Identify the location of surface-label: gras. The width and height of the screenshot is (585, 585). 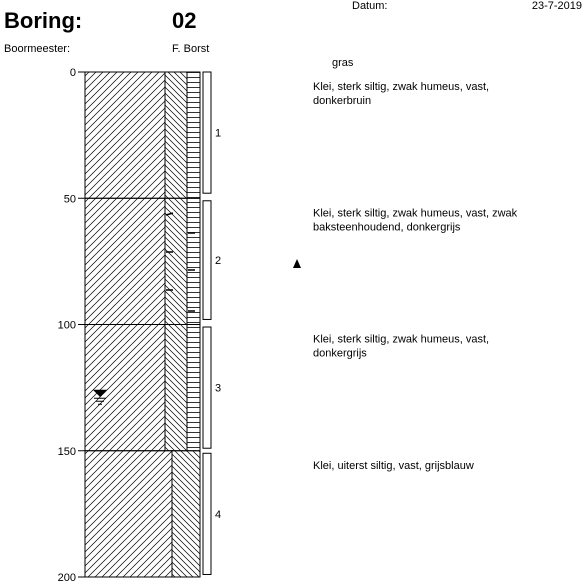
(343, 63).